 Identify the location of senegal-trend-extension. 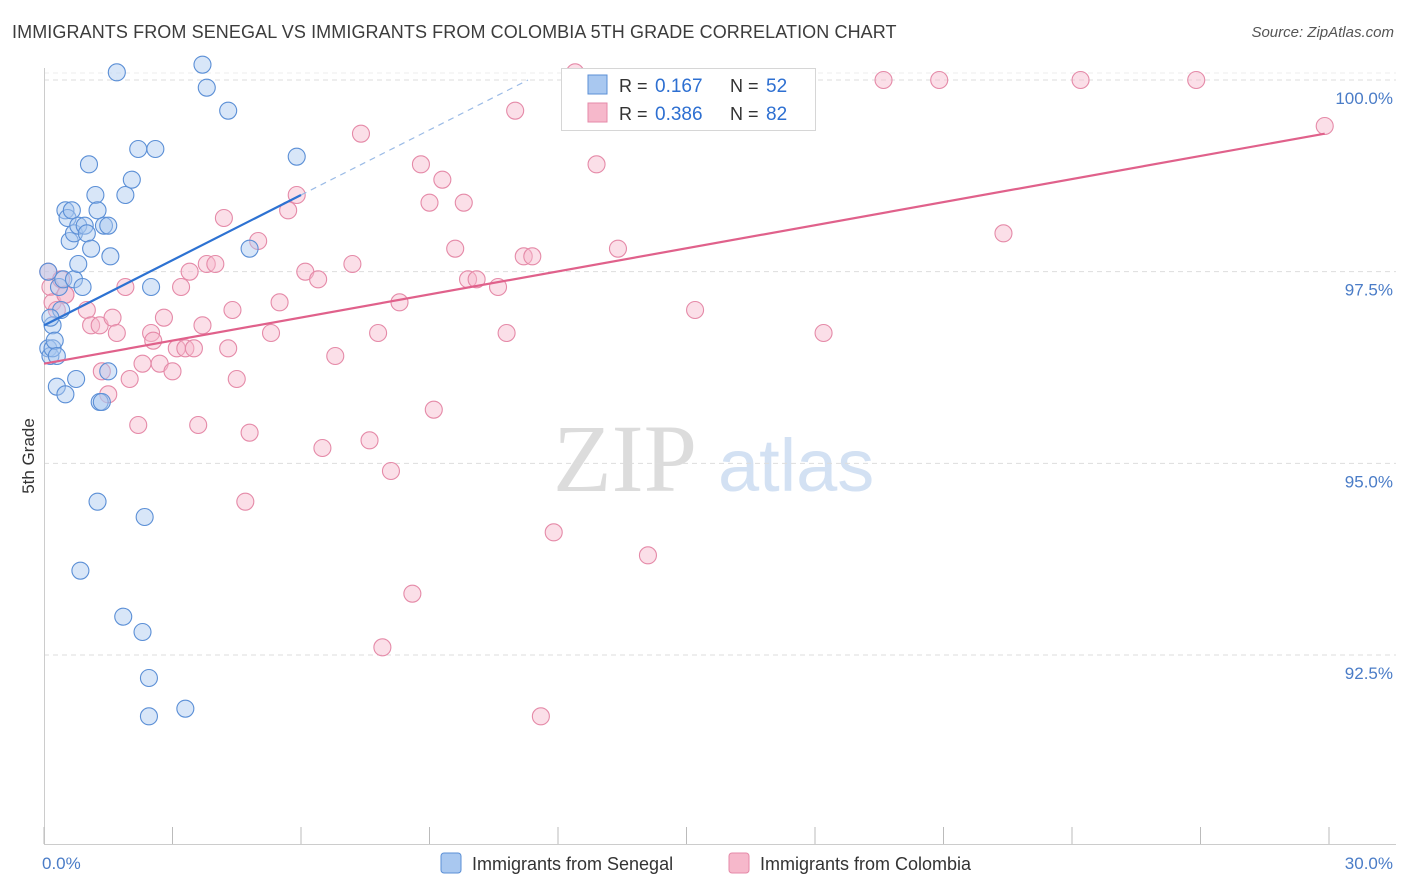
(414, 137).